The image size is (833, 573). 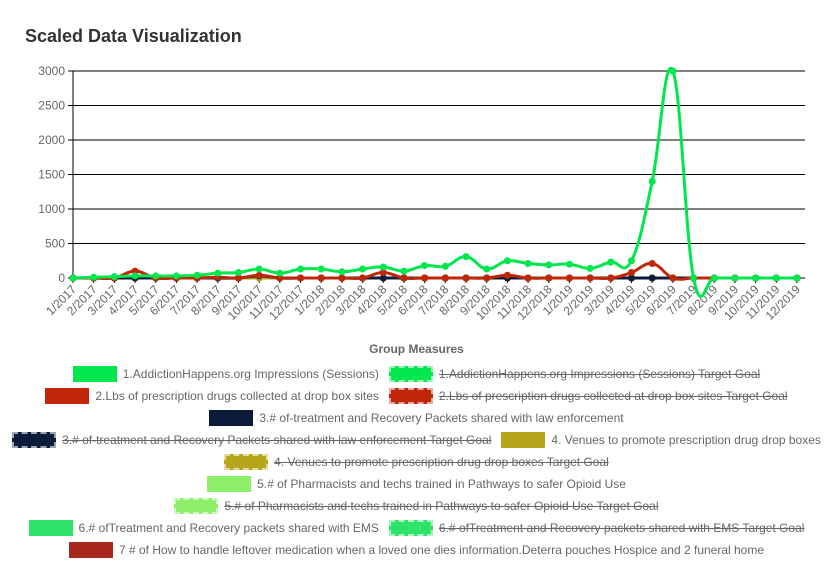 I want to click on y-tick-label: 2500, so click(x=51, y=106).